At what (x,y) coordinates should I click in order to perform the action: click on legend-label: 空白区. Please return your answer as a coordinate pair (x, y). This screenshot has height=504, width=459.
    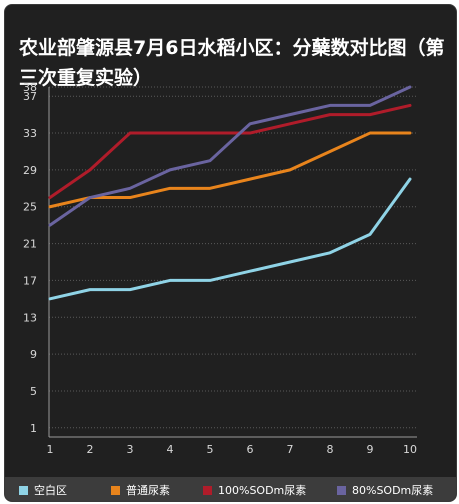
    Looking at the image, I should click on (50, 490).